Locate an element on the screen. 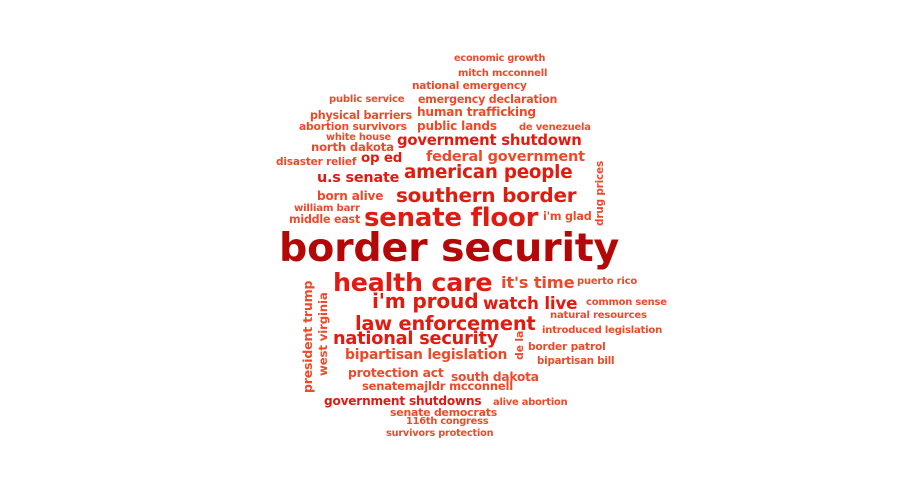 This screenshot has height=500, width=900. word-federal-government: federal government is located at coordinates (505, 157).